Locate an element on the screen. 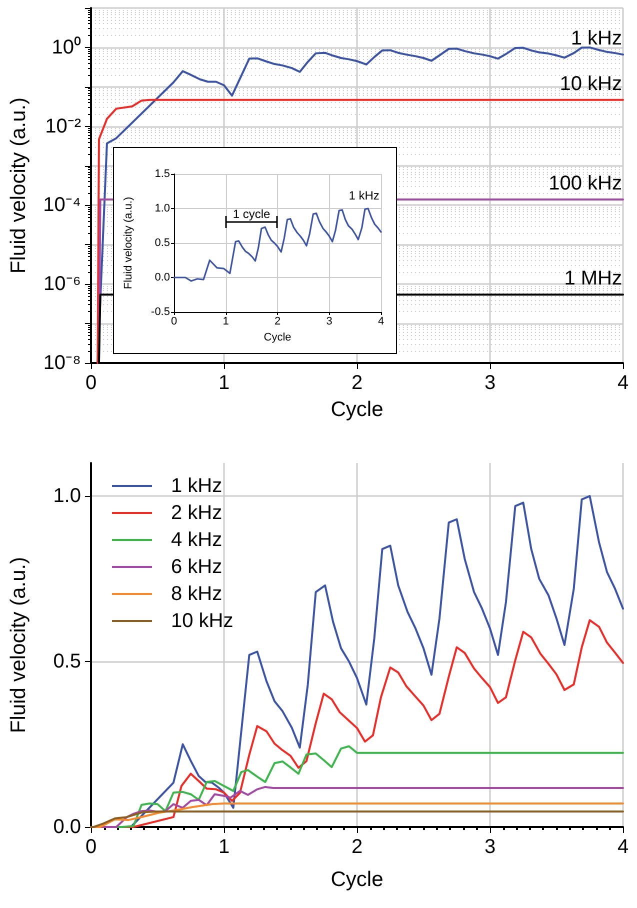  legend-label: 8 kHz is located at coordinates (196, 594).